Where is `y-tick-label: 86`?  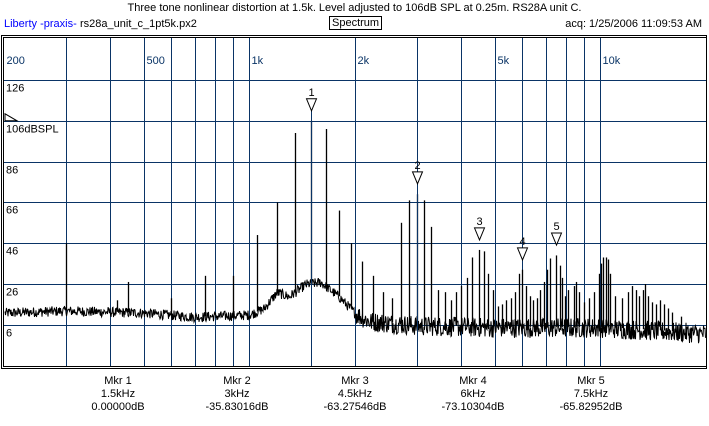 y-tick-label: 86 is located at coordinates (12, 171).